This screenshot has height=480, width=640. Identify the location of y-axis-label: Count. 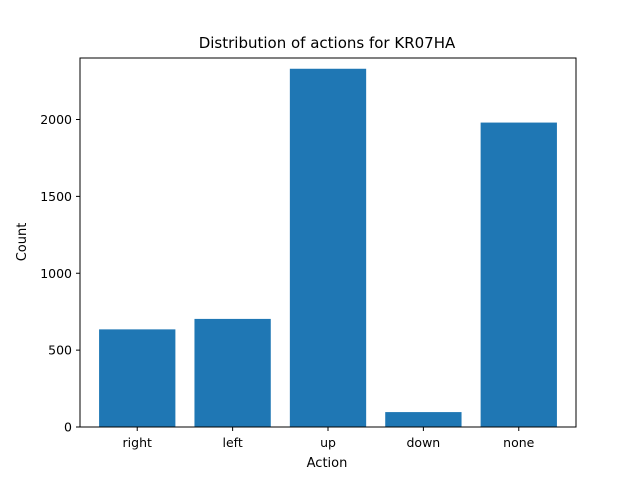
(22, 242).